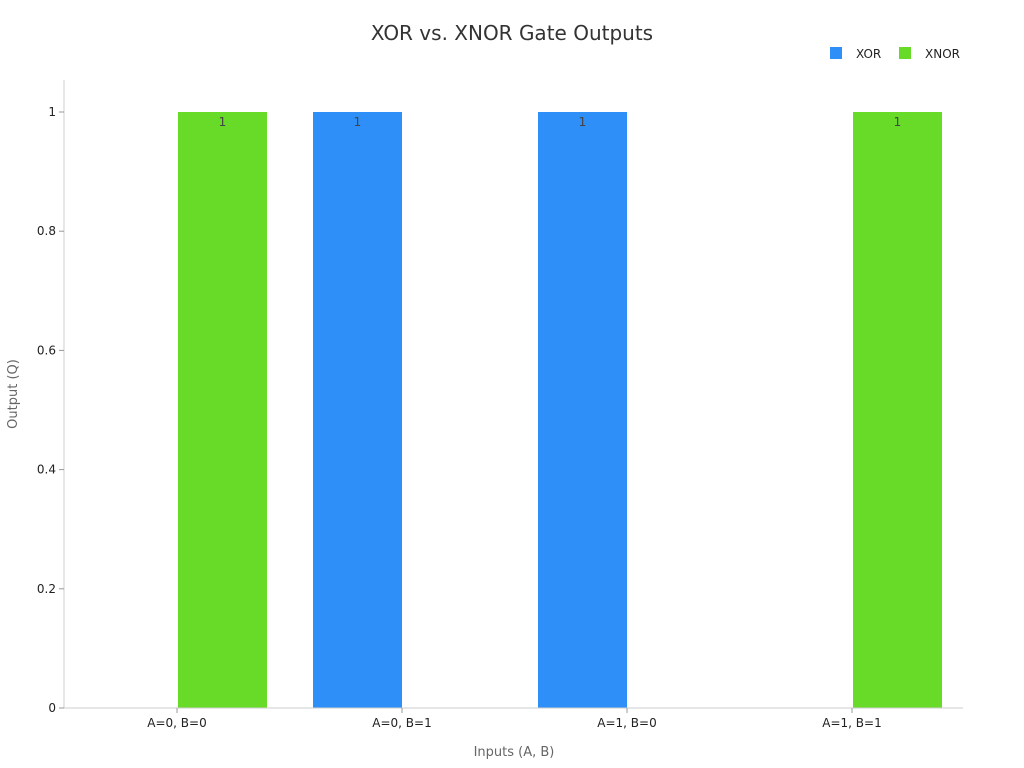  Describe the element at coordinates (513, 718) in the screenshot. I see `x-axis: A=0, B=0 A=0, B=1 A=1, B=0 A=1, B=1` at that location.